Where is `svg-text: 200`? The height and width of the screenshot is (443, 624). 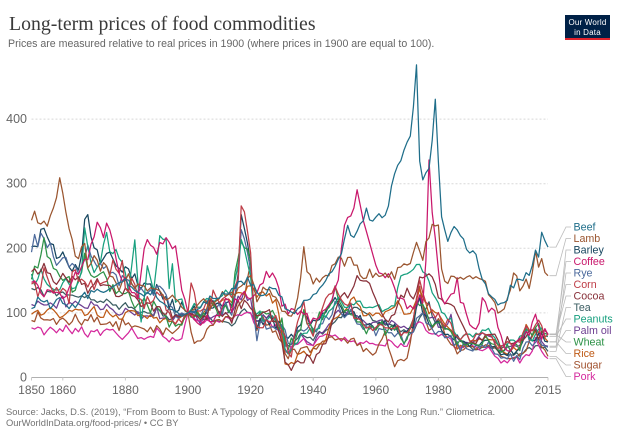 svg-text: 200 is located at coordinates (16, 248).